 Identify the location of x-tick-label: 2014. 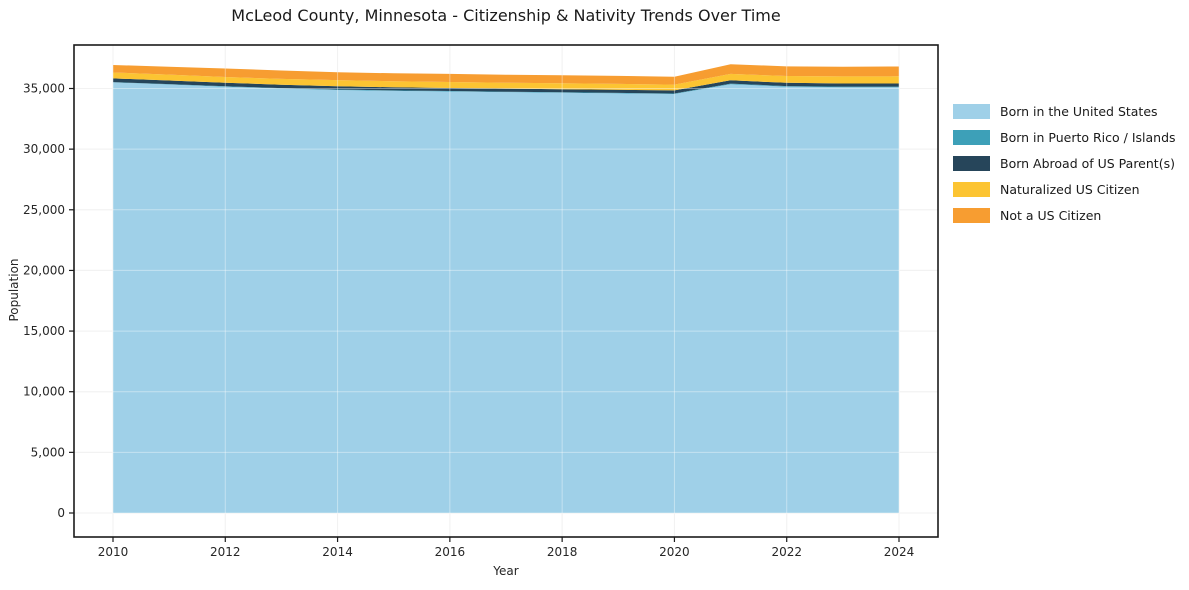
(337, 552).